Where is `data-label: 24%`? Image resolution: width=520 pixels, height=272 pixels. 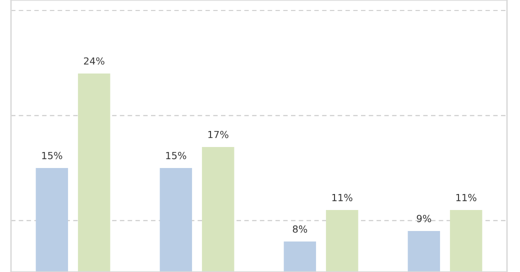 data-label: 24% is located at coordinates (94, 61).